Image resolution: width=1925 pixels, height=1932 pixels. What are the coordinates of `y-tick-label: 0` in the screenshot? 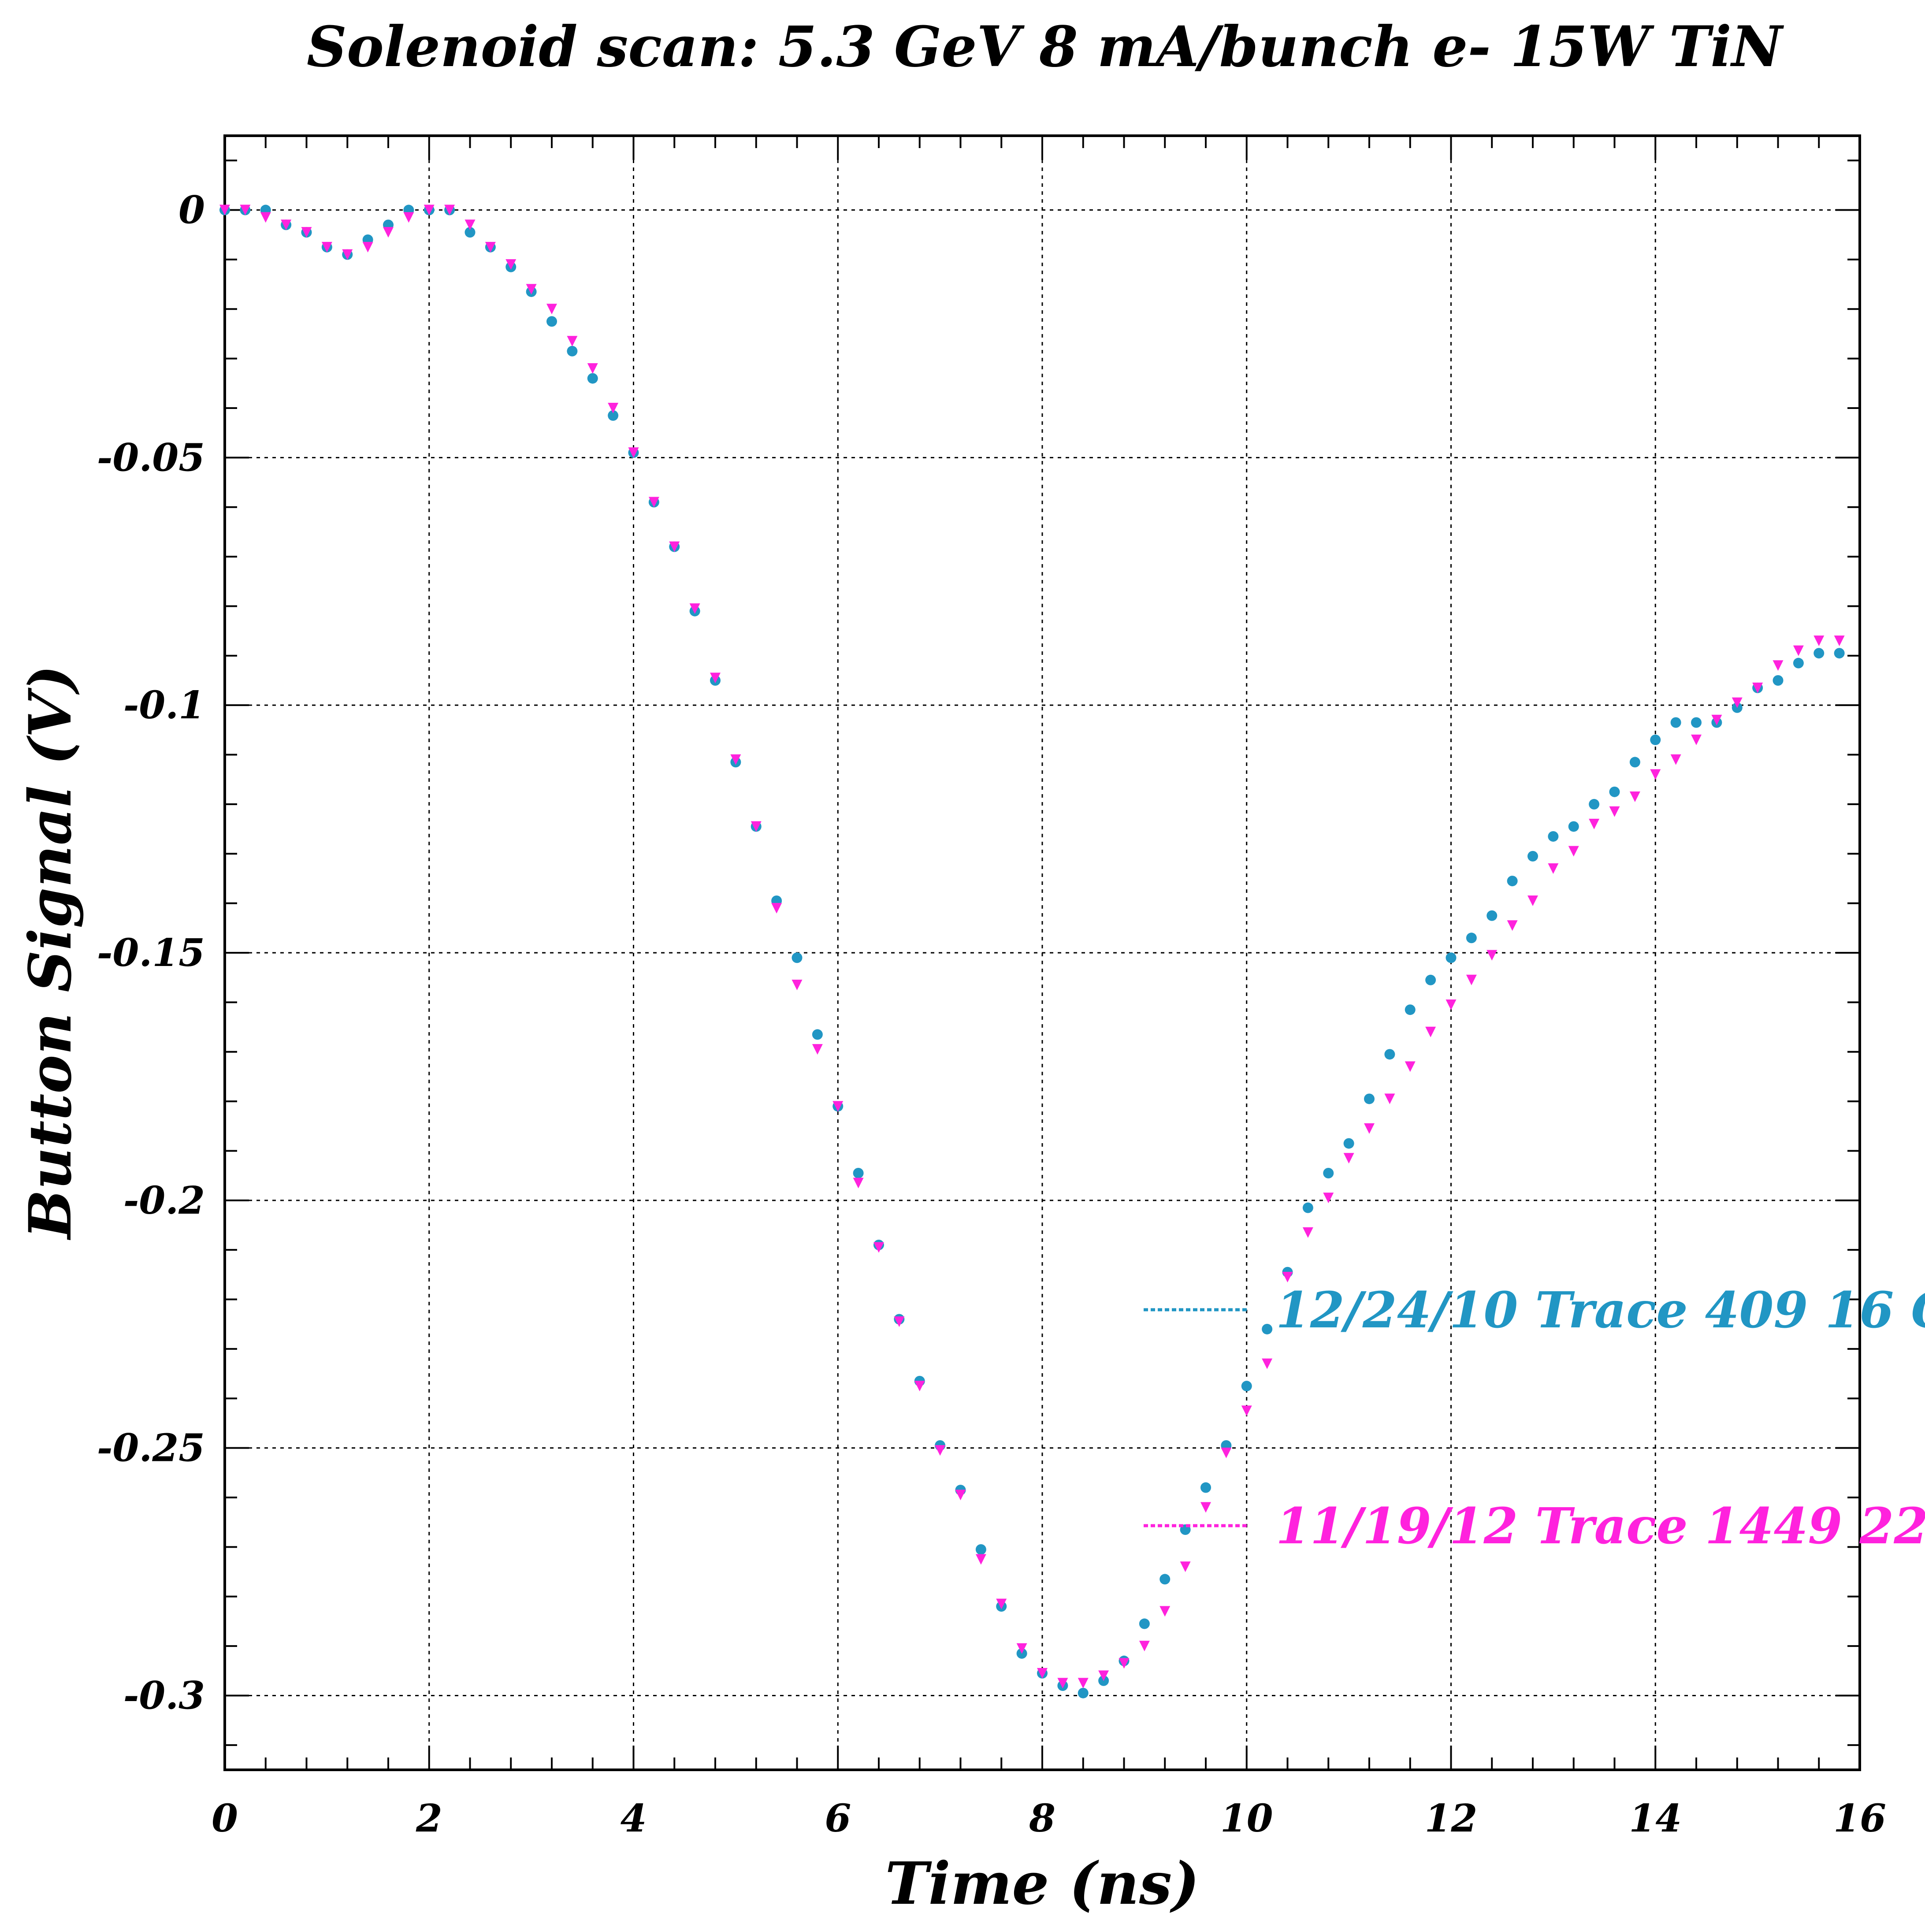 It's located at (191, 210).